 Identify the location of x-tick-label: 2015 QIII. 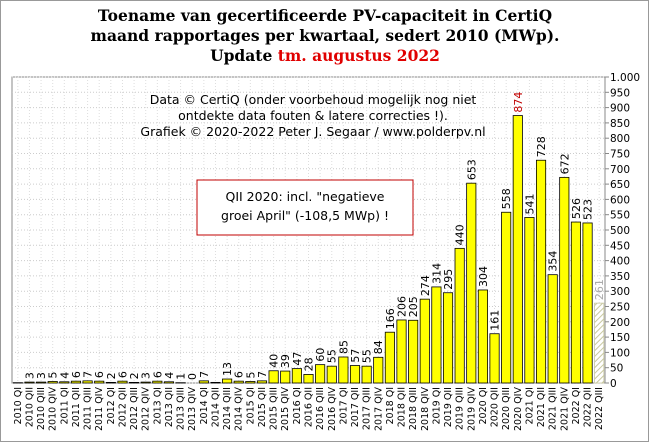
(274, 408).